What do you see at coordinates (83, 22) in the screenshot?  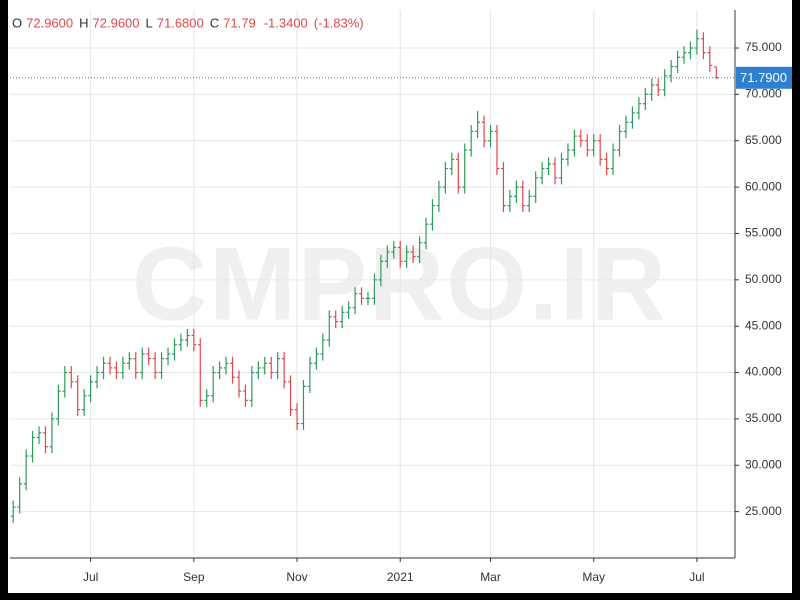 I see `header-key: H` at bounding box center [83, 22].